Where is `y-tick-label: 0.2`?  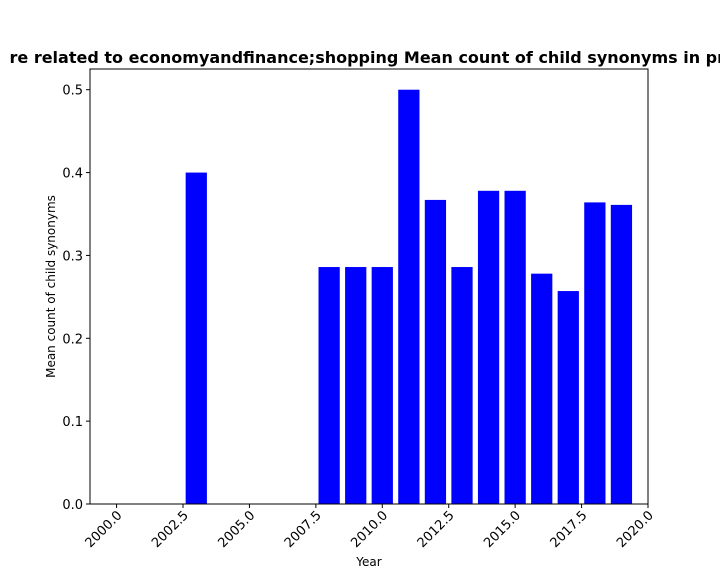
y-tick-label: 0.2 is located at coordinates (72, 339).